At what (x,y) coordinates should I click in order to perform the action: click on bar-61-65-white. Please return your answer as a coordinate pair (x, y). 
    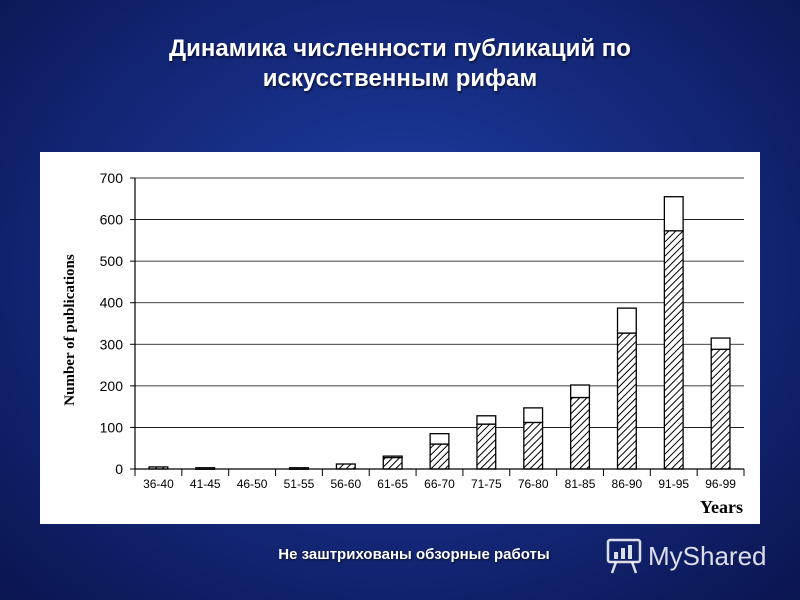
    Looking at the image, I should click on (392, 457).